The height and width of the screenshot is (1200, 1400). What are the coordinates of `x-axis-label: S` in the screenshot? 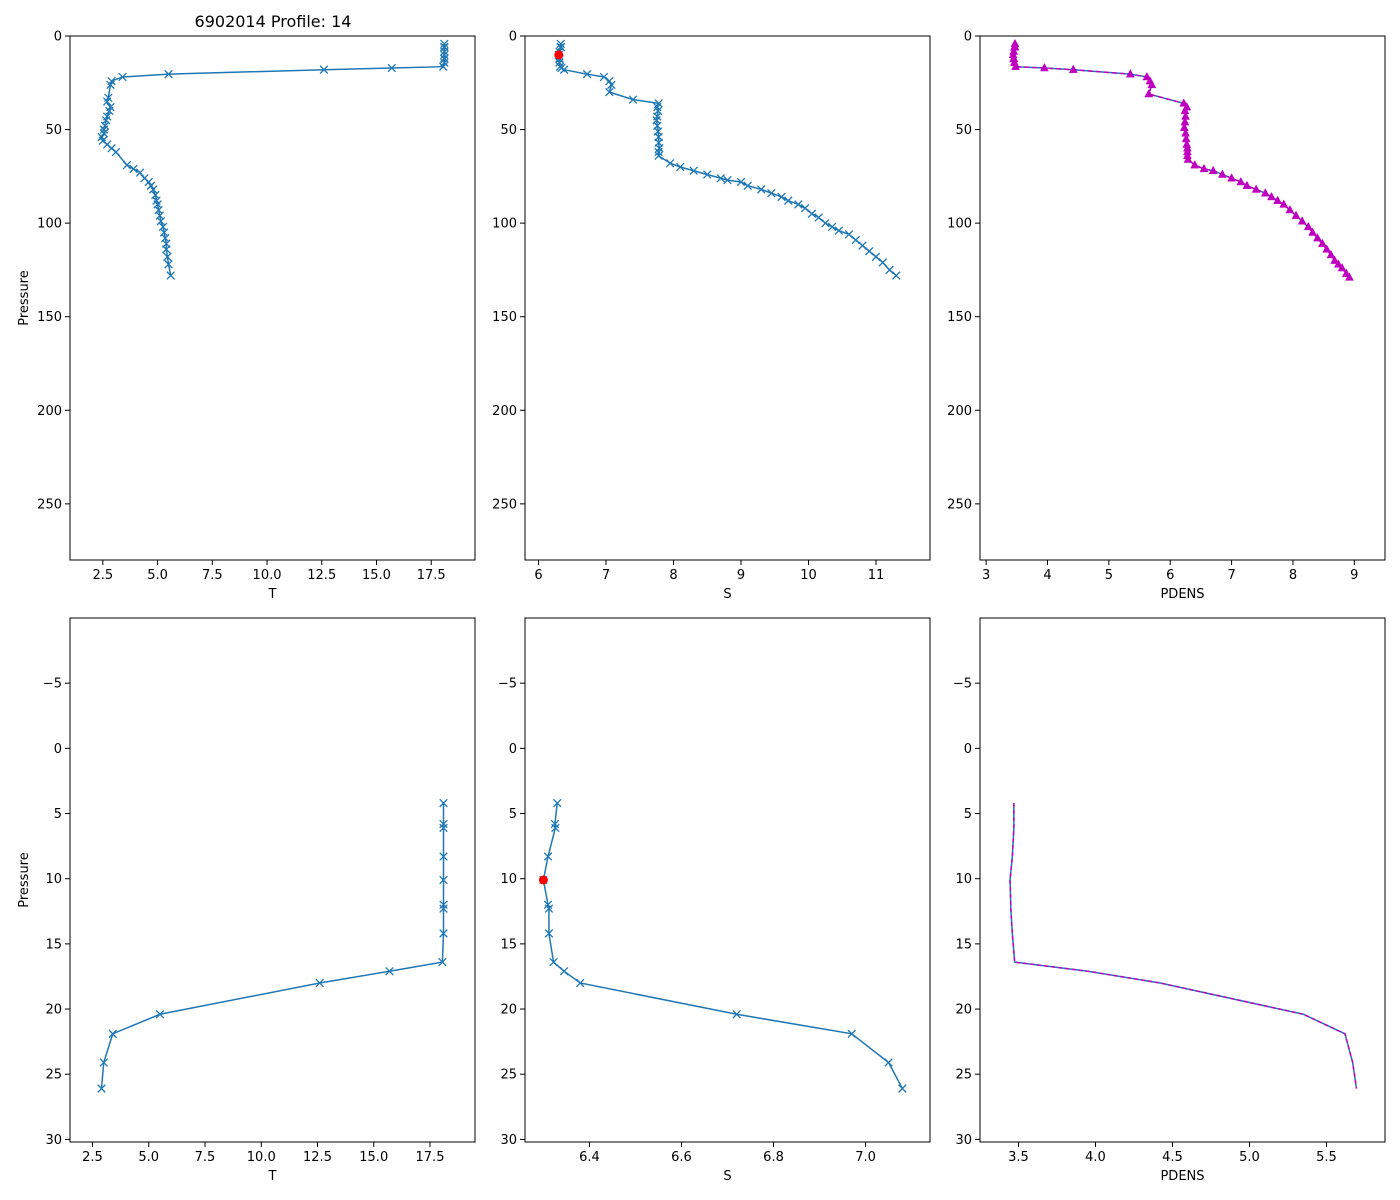 It's located at (727, 1176).